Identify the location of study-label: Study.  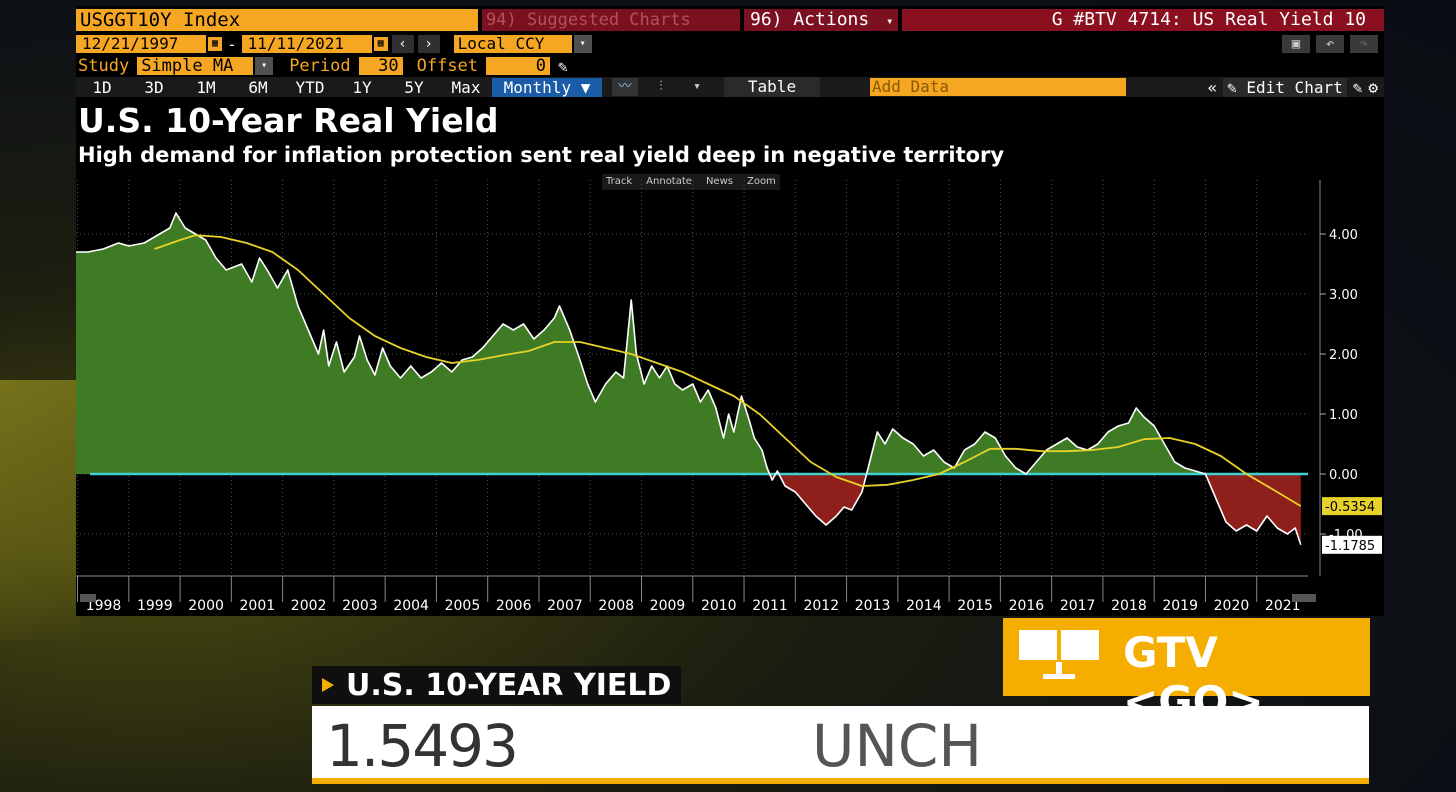
(104, 66).